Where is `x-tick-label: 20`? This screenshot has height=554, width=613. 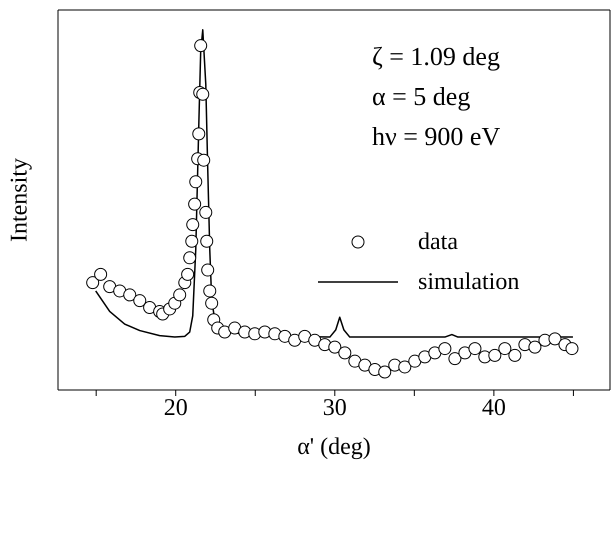
x-tick-label: 20 is located at coordinates (176, 408).